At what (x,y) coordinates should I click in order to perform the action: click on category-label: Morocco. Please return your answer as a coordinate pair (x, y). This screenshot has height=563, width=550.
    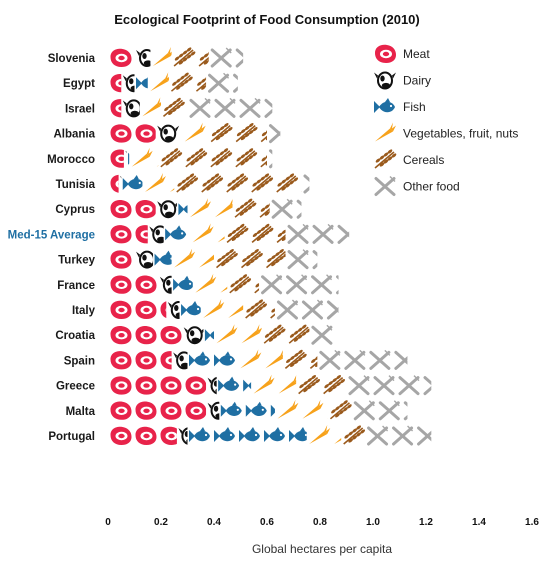
    Looking at the image, I should click on (71, 160).